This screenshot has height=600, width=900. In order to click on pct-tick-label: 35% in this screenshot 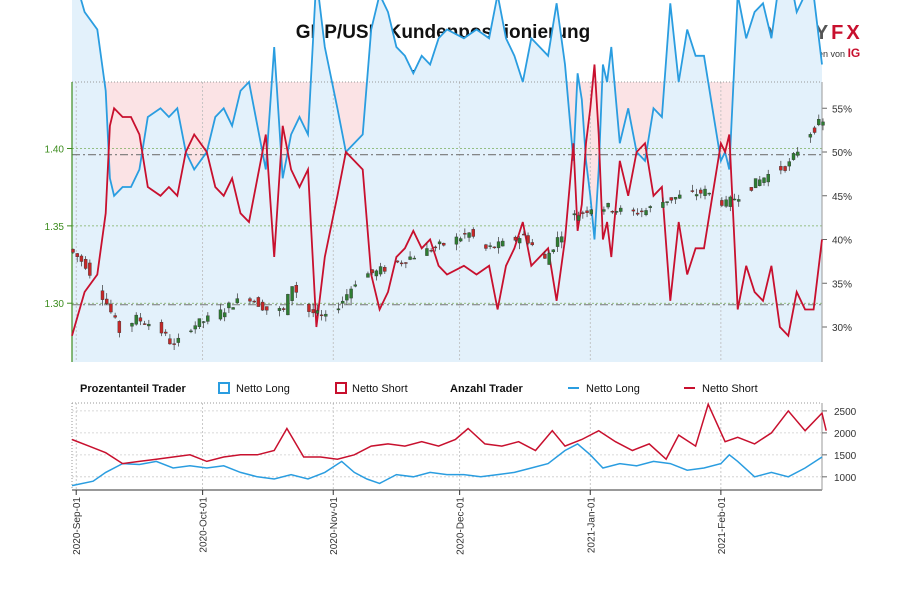, I will do `click(842, 284)`.